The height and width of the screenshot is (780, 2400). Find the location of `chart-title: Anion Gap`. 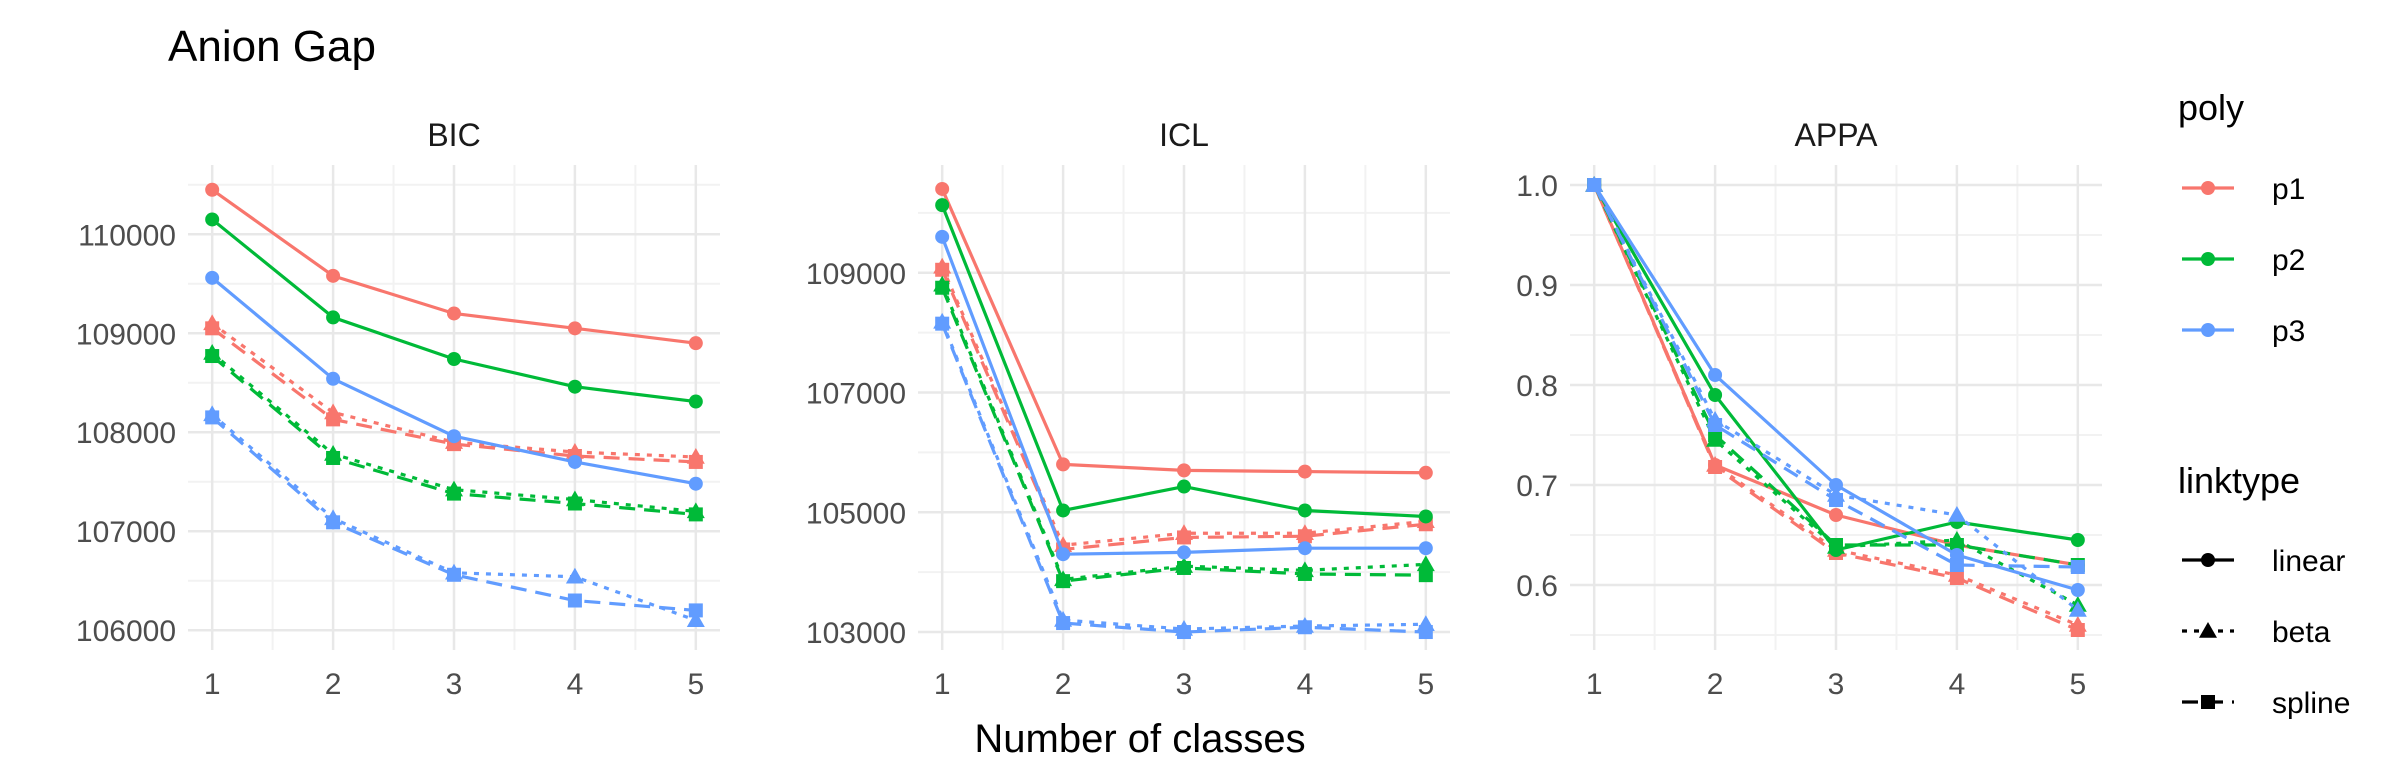

chart-title: Anion Gap is located at coordinates (272, 46).